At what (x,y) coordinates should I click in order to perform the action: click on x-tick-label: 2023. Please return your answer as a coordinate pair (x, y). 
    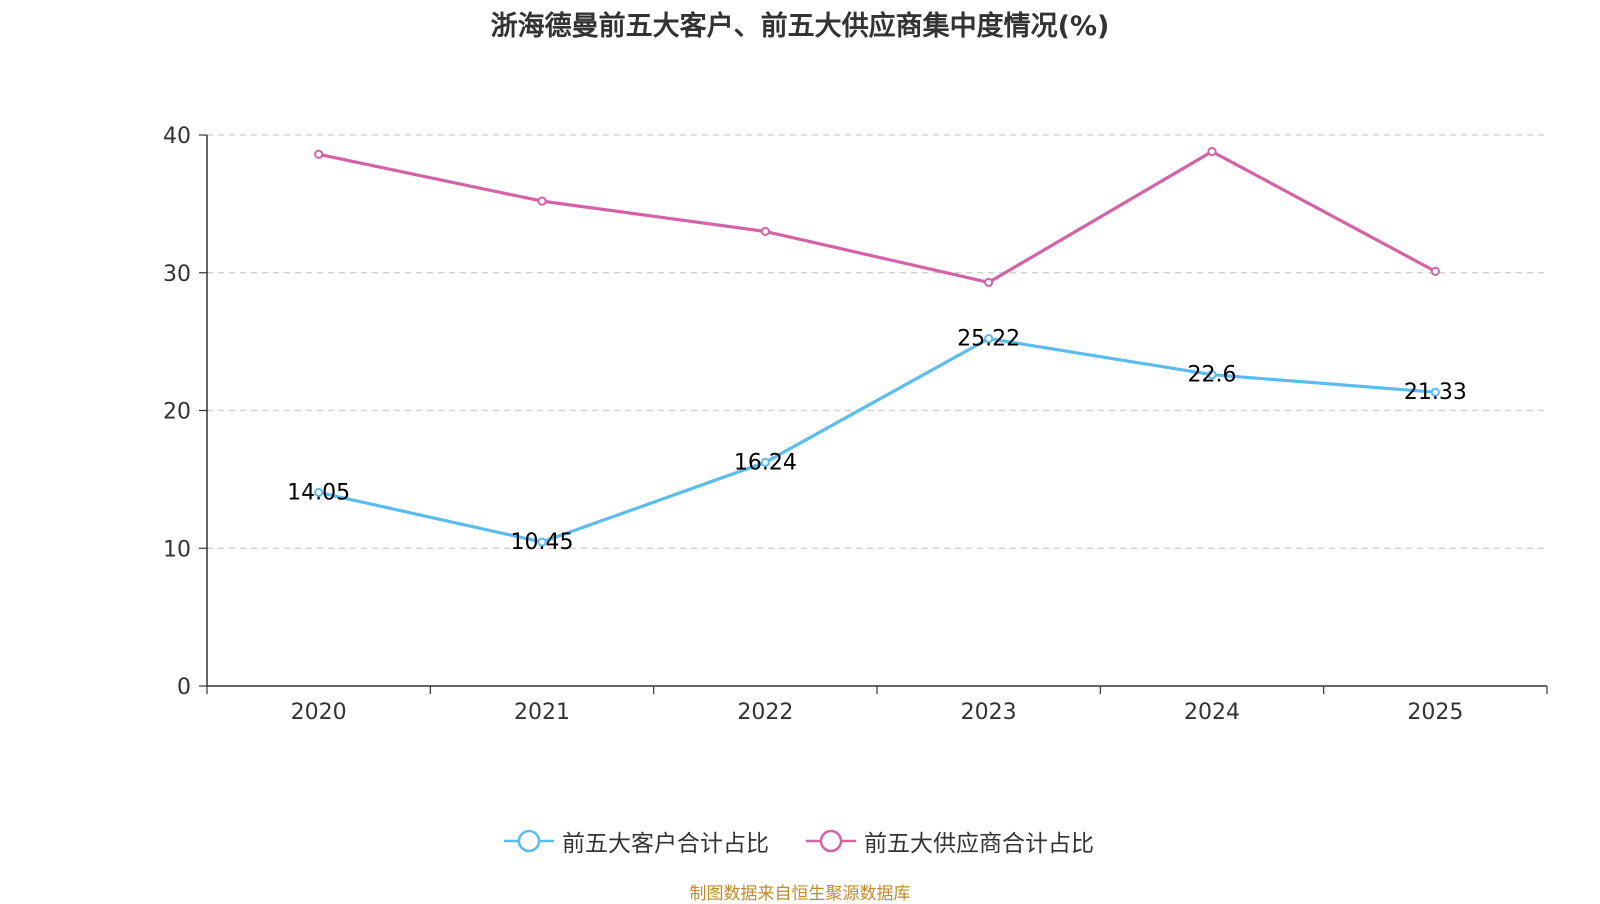
    Looking at the image, I should click on (989, 712).